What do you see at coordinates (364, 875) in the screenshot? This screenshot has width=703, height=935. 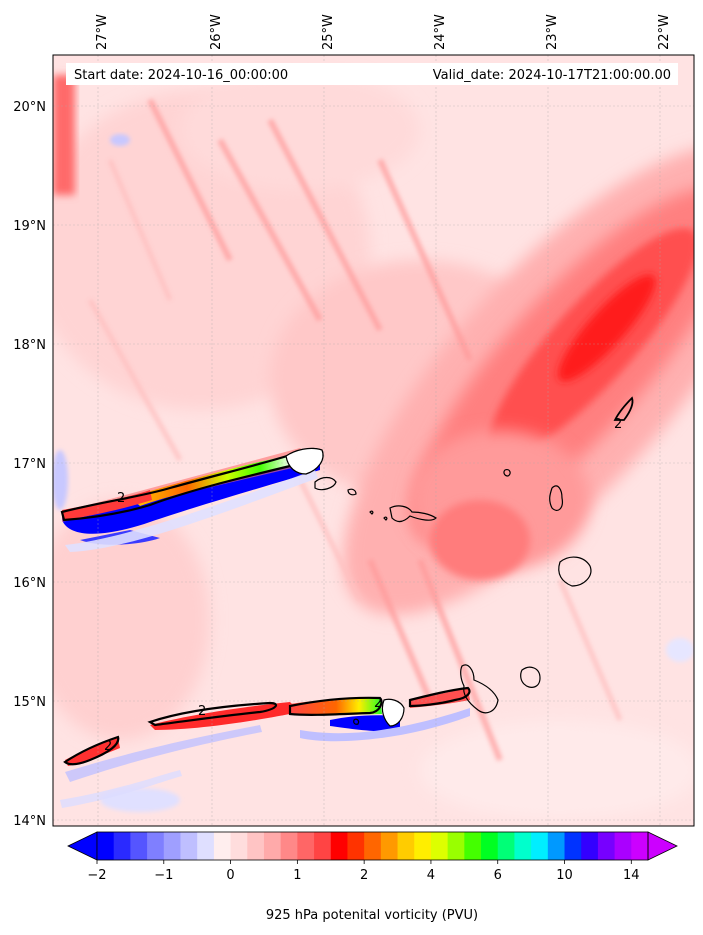 I see `colorbar-tick-label: 2` at bounding box center [364, 875].